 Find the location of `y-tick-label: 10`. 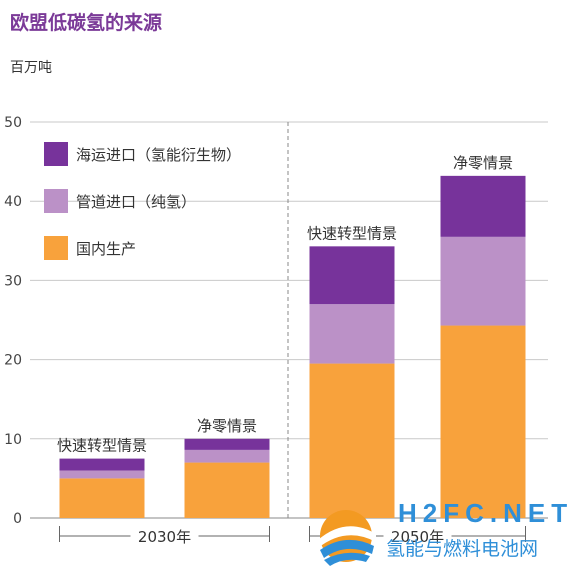

y-tick-label: 10 is located at coordinates (13, 440).